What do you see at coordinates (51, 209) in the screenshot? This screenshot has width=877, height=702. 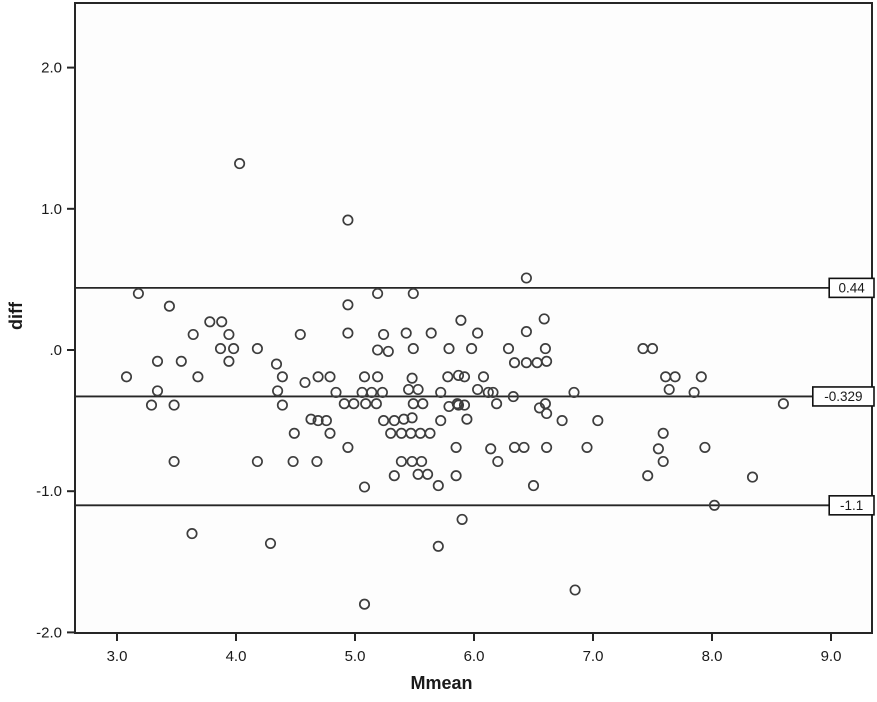 I see `y-tick-label: 1.0` at bounding box center [51, 209].